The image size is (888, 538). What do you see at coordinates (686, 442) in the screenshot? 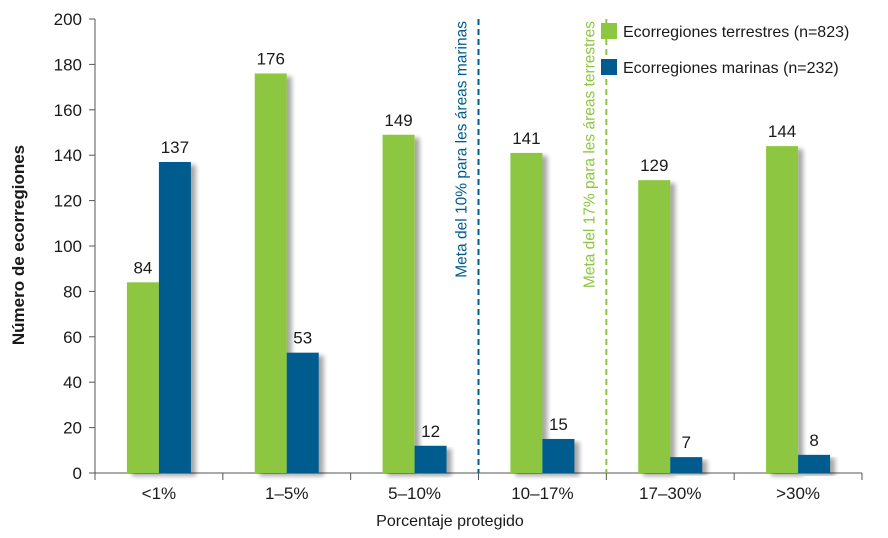
I see `data-label: 7` at bounding box center [686, 442].